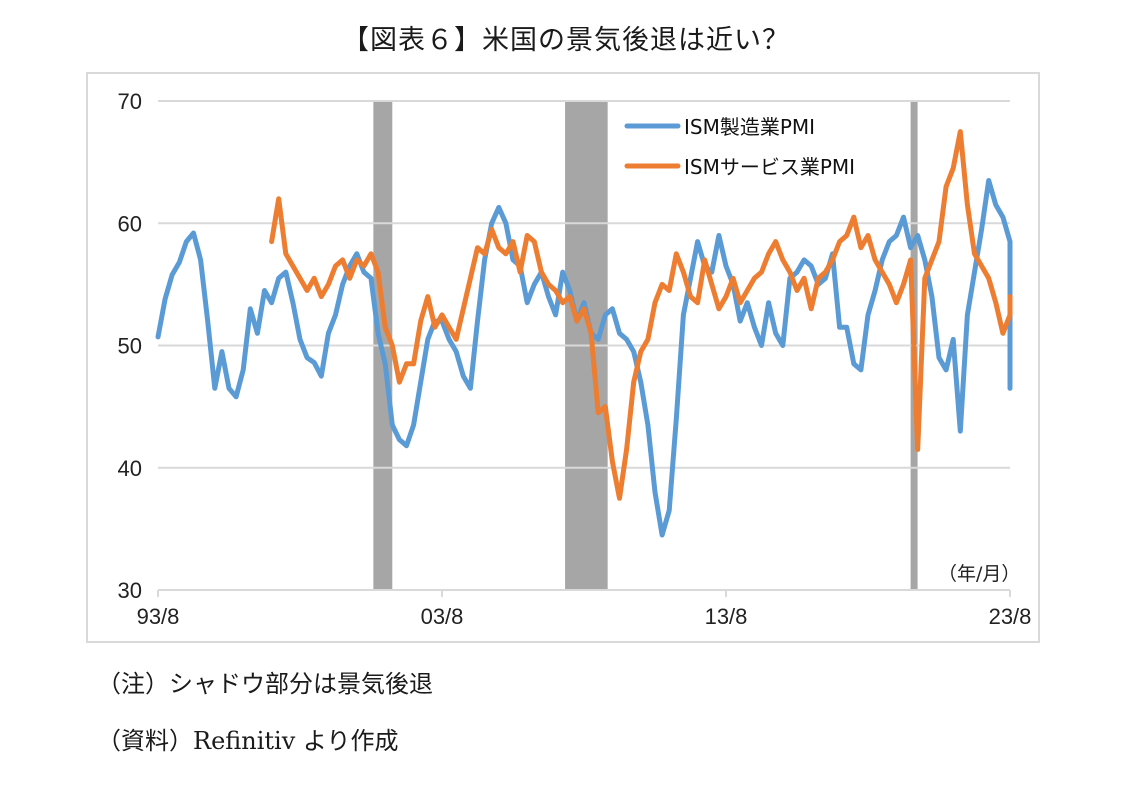 Image resolution: width=1132 pixels, height=796 pixels. I want to click on legend-label-manufacturing: ISM製造業PMI, so click(749, 127).